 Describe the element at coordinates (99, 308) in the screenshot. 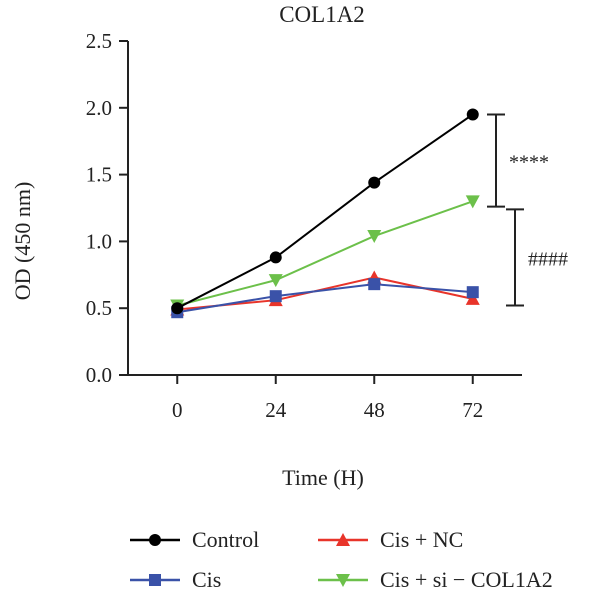

I see `y-tick-label: 0.5` at that location.